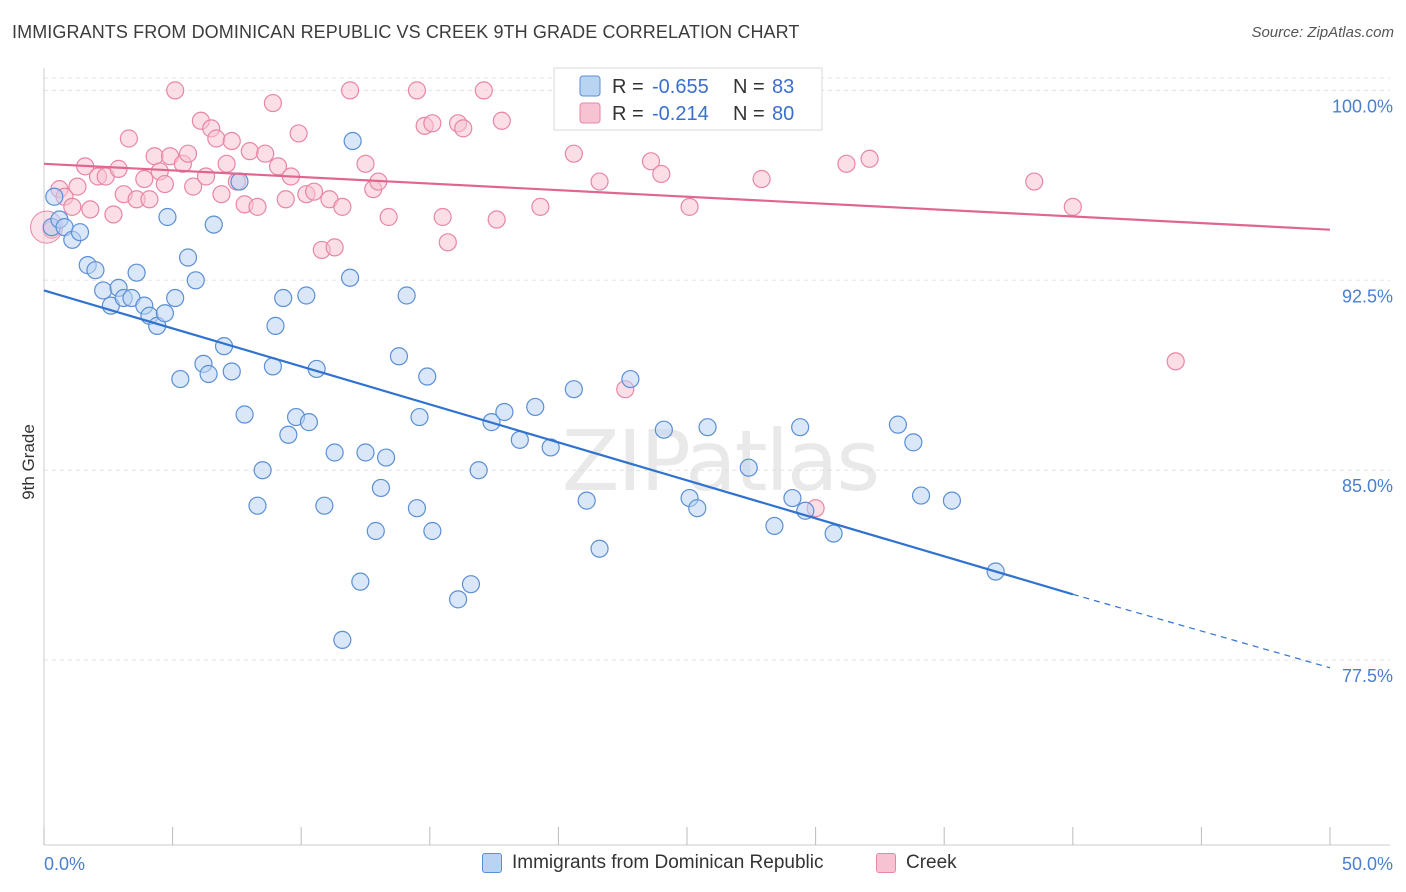 The height and width of the screenshot is (892, 1406). Describe the element at coordinates (492, 863) in the screenshot. I see `legend-swatch-dominican` at that location.